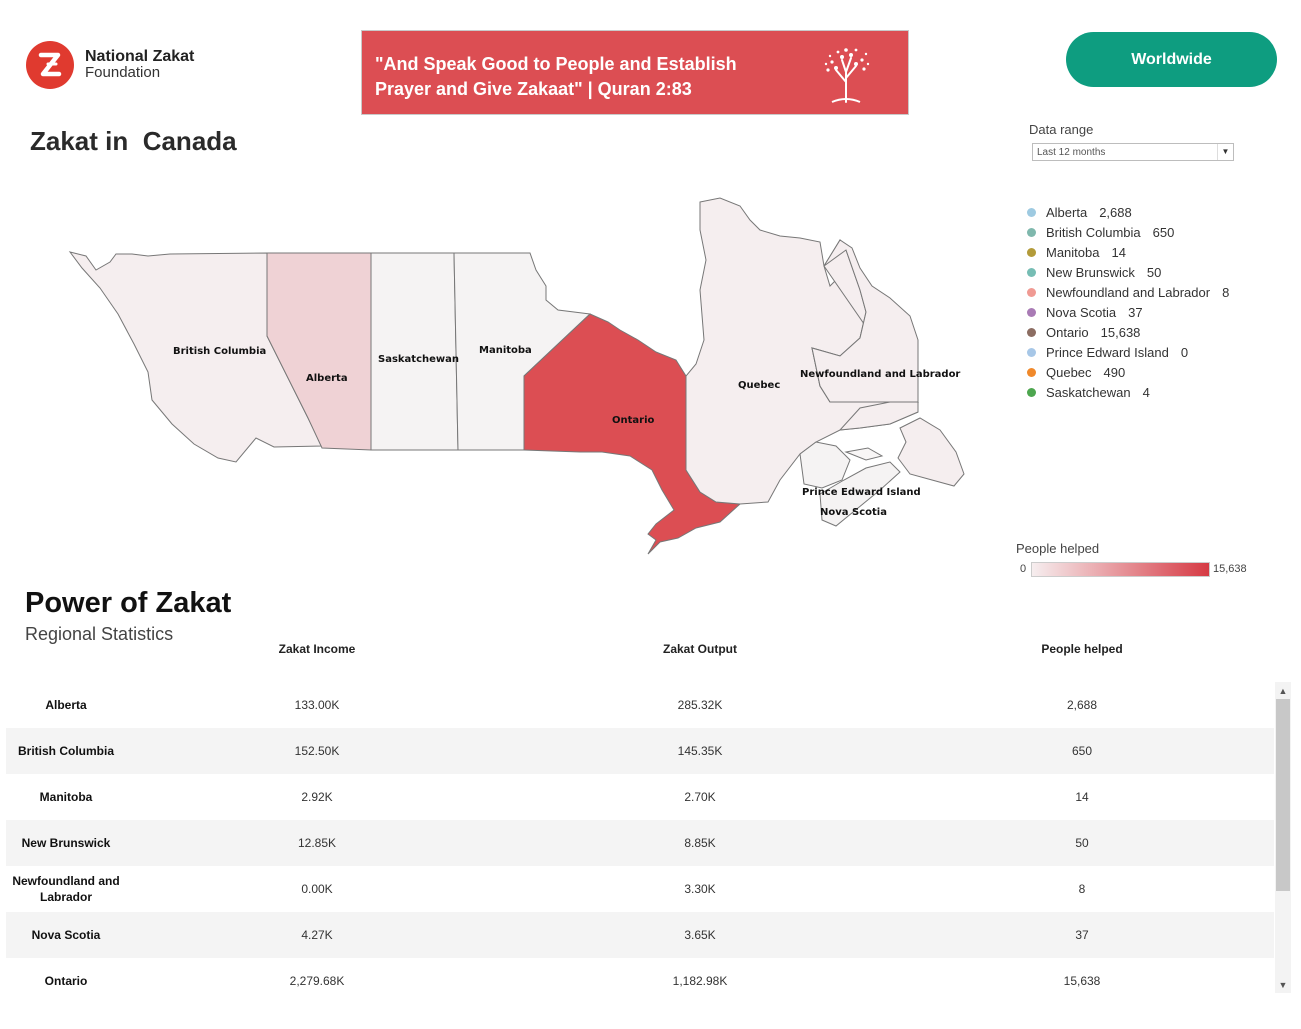 The height and width of the screenshot is (1029, 1301). What do you see at coordinates (414, 351) in the screenshot?
I see `province-saskatchewan` at bounding box center [414, 351].